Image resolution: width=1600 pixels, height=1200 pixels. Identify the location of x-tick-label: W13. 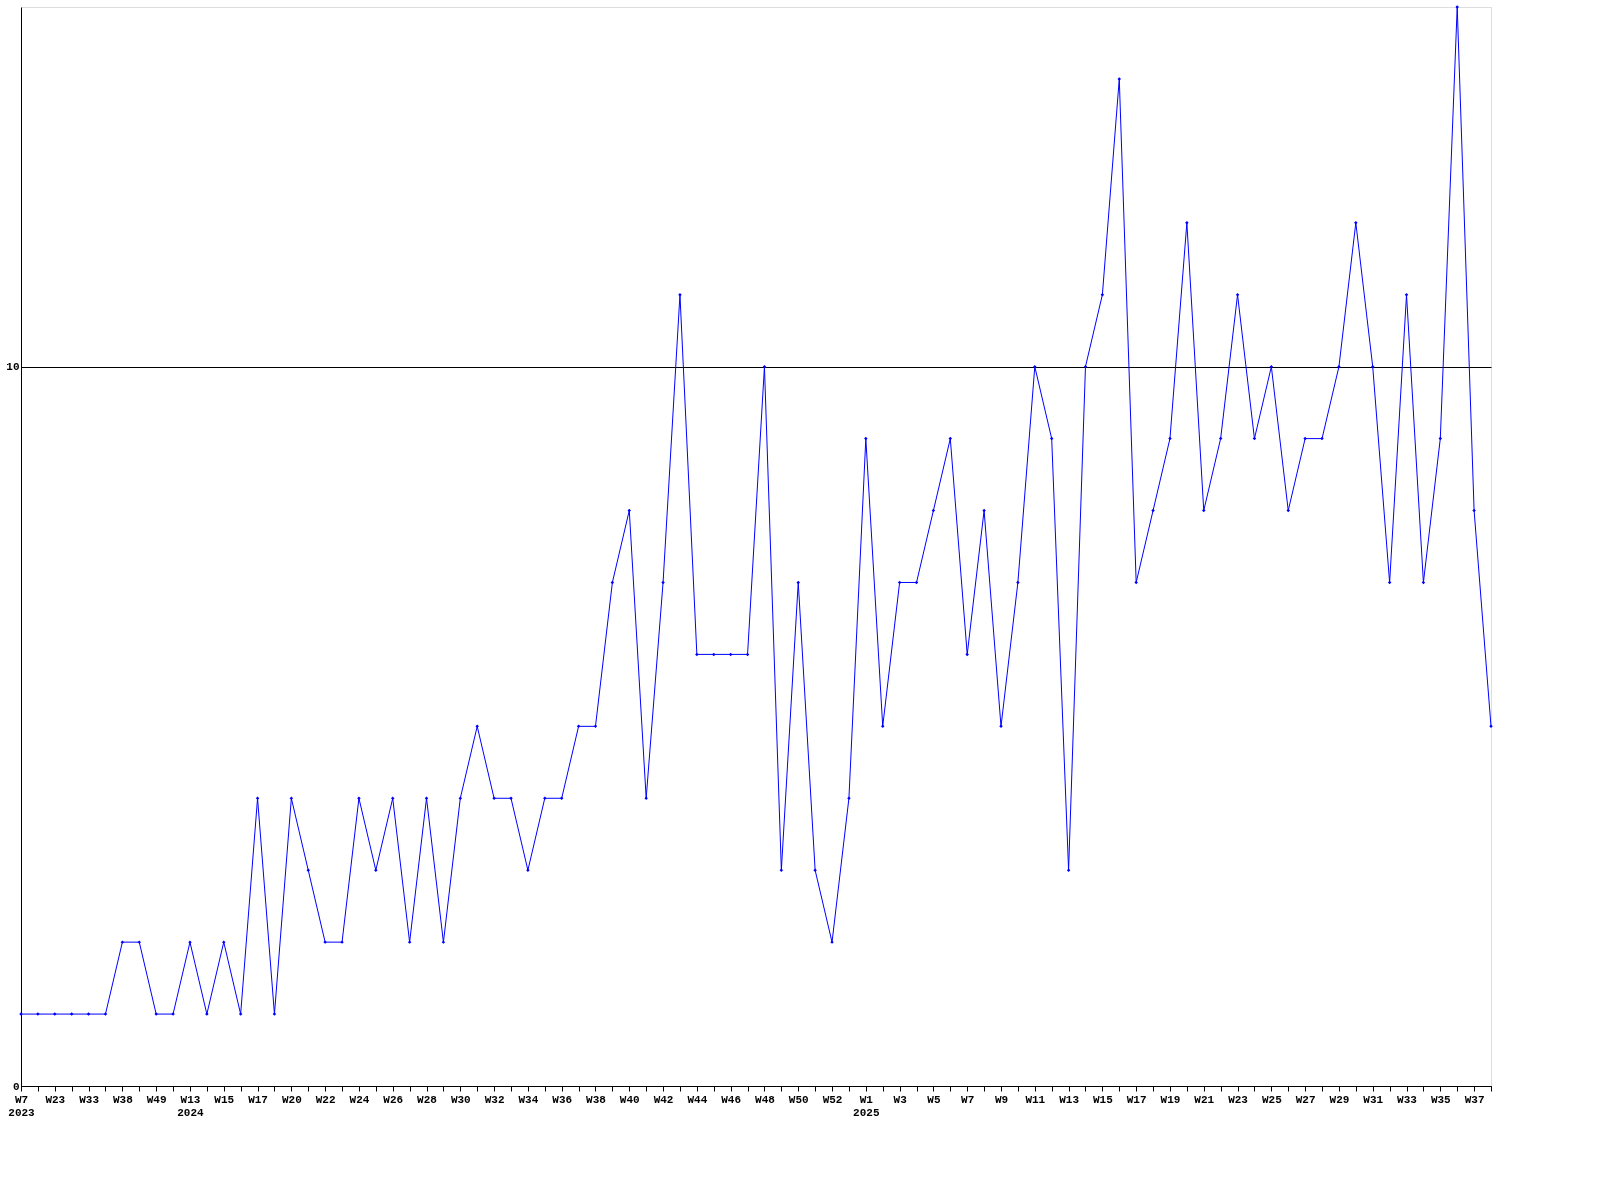
(1069, 1099).